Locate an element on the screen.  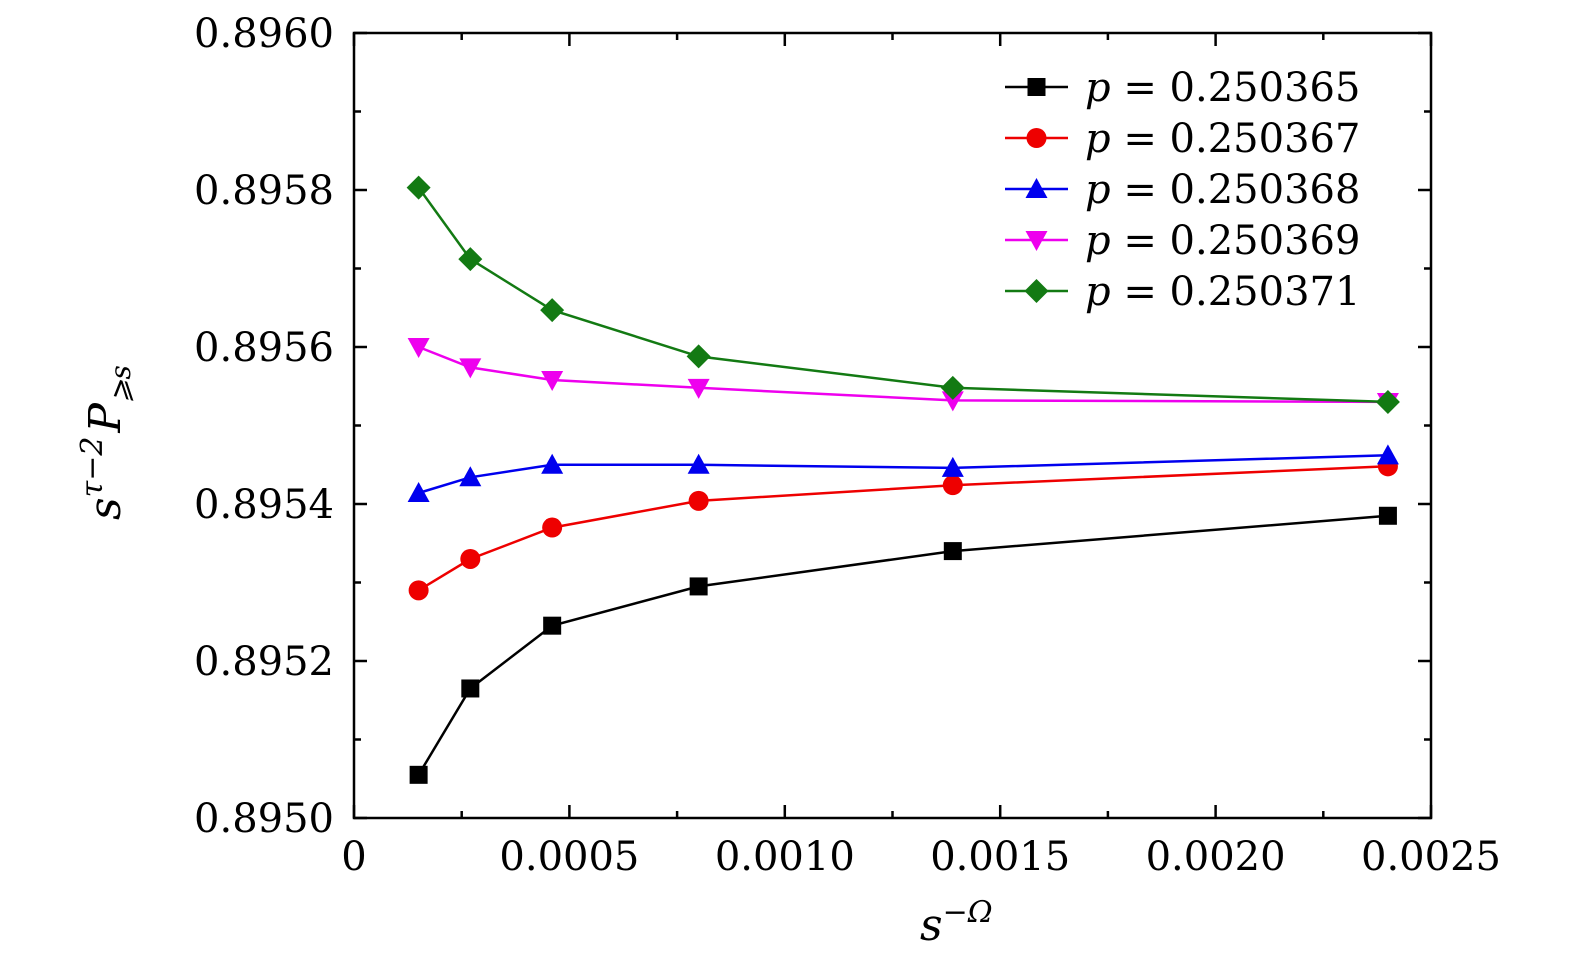
legend-item: p = 0.250365 is located at coordinates (1182, 88).